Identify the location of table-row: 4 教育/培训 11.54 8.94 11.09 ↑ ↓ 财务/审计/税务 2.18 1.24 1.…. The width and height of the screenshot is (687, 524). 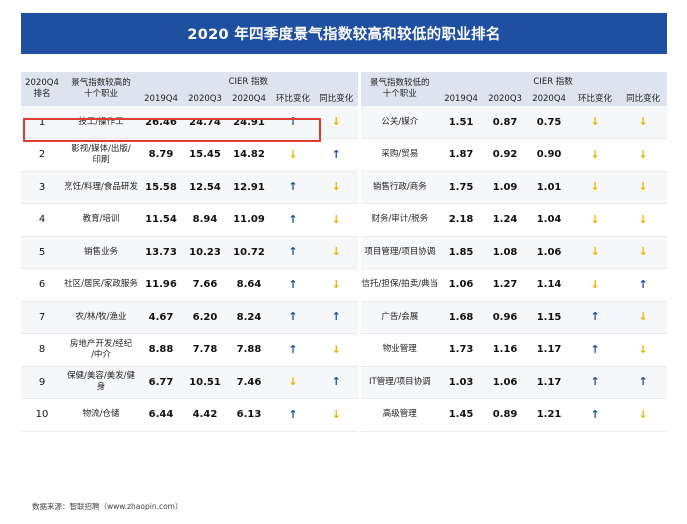
(344, 220).